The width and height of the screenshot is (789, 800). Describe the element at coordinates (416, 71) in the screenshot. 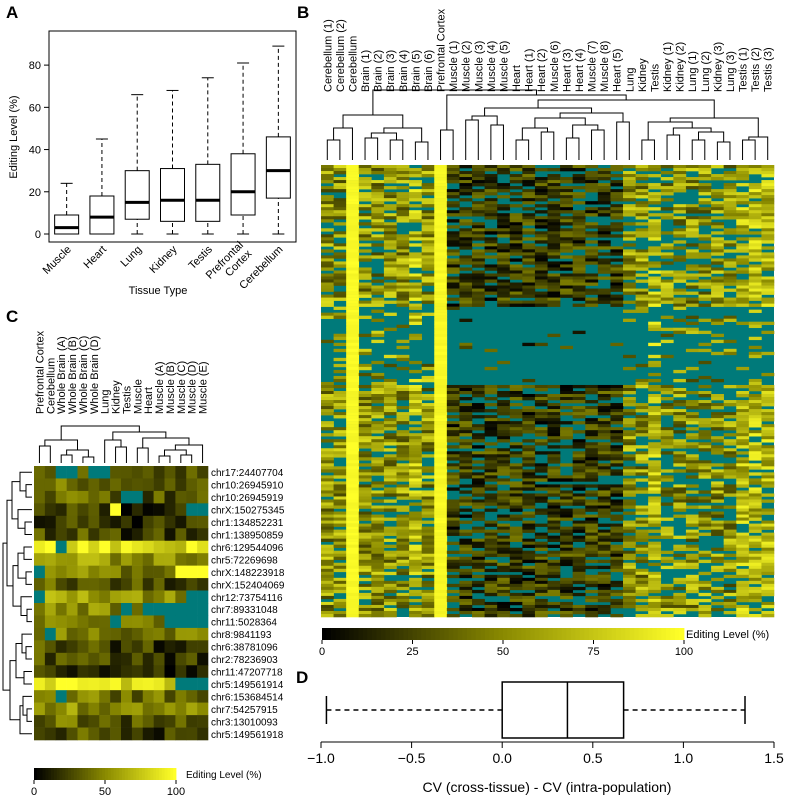

I see `column-label: Brain (5)` at that location.